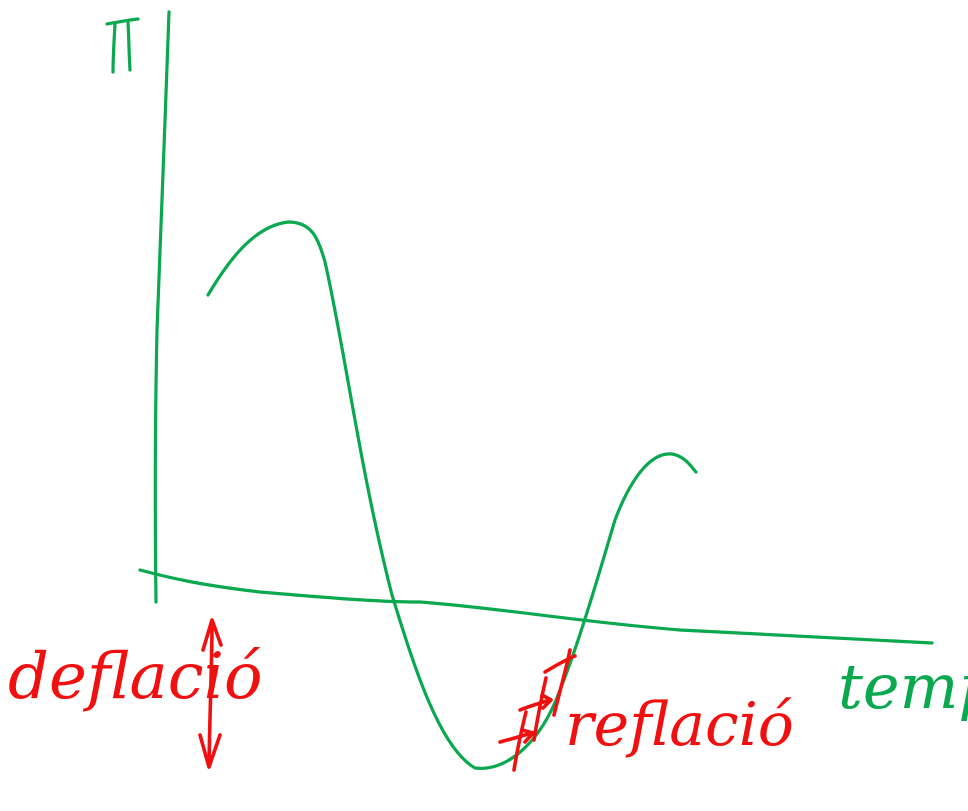  What do you see at coordinates (135, 677) in the screenshot?
I see `deflation-label: deflació` at bounding box center [135, 677].